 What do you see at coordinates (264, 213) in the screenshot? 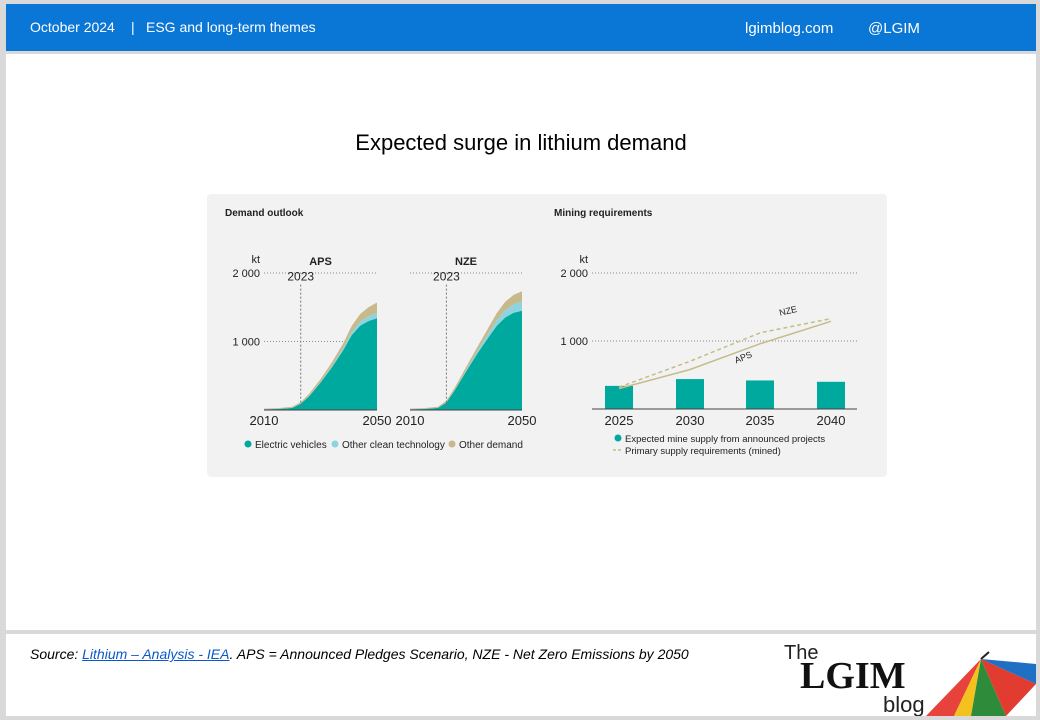
I see `section-title-demand: Demand outlook` at bounding box center [264, 213].